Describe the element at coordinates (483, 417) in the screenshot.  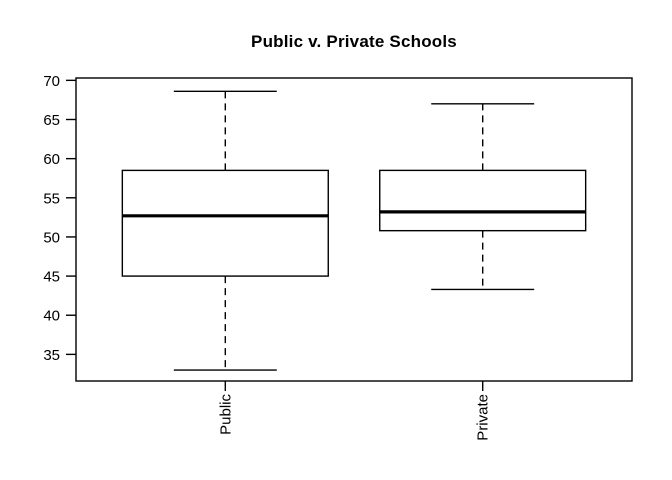
I see `x-tick-label-private: Private` at that location.